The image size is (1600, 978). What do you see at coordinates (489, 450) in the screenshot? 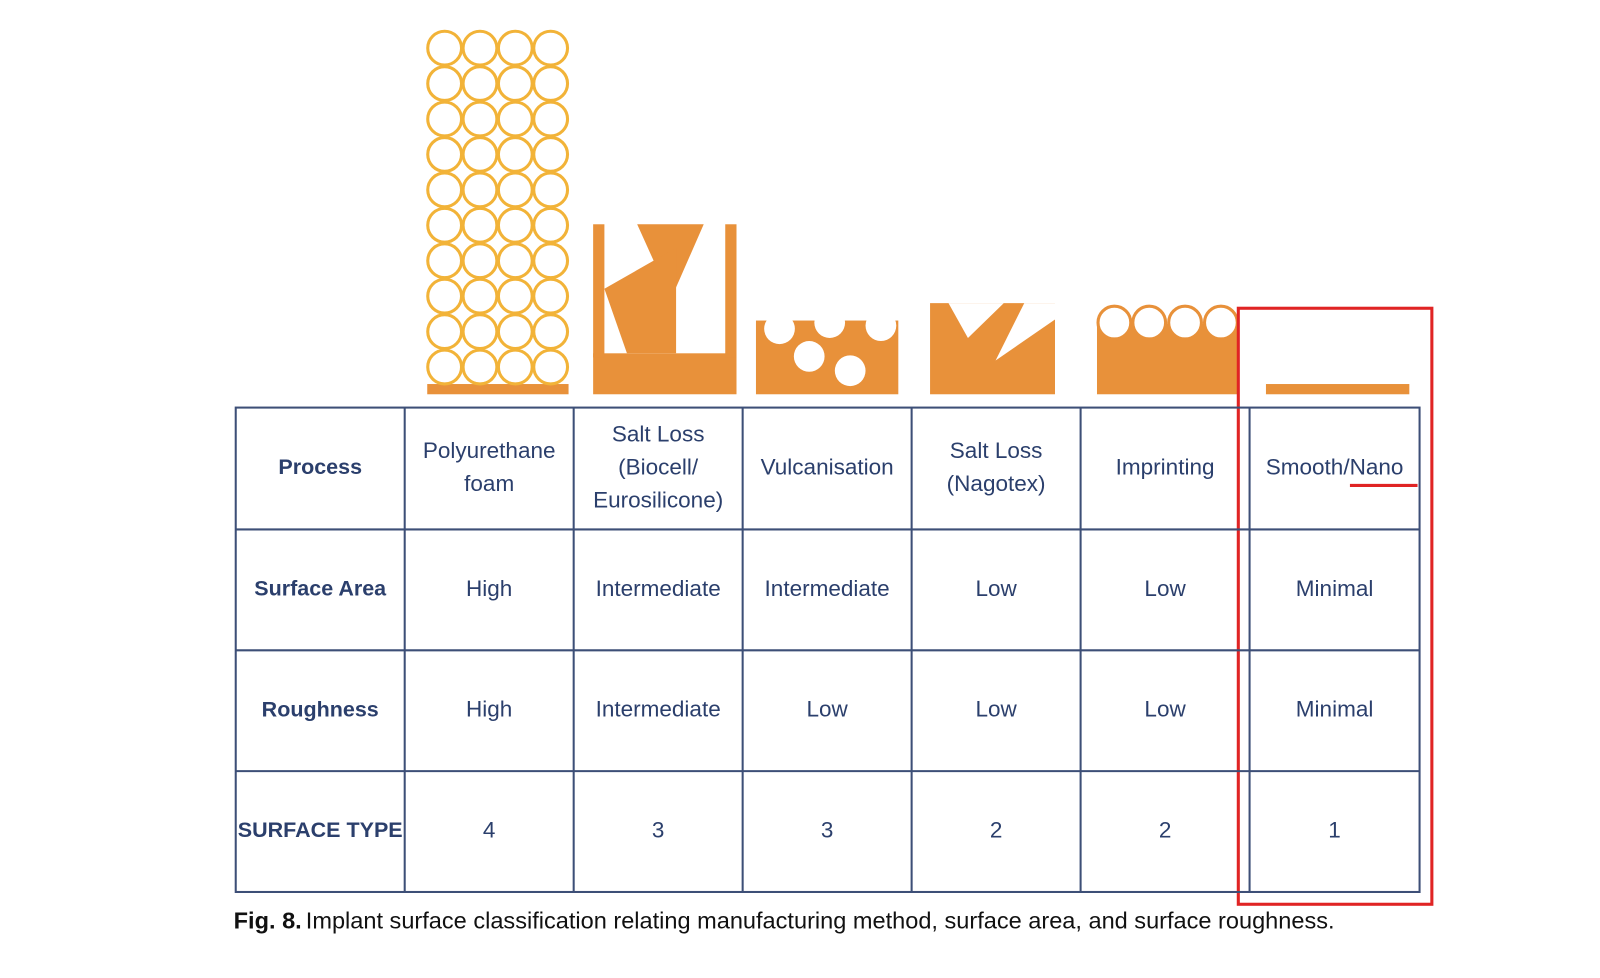
I see `cell-line: Polyurethane` at bounding box center [489, 450].